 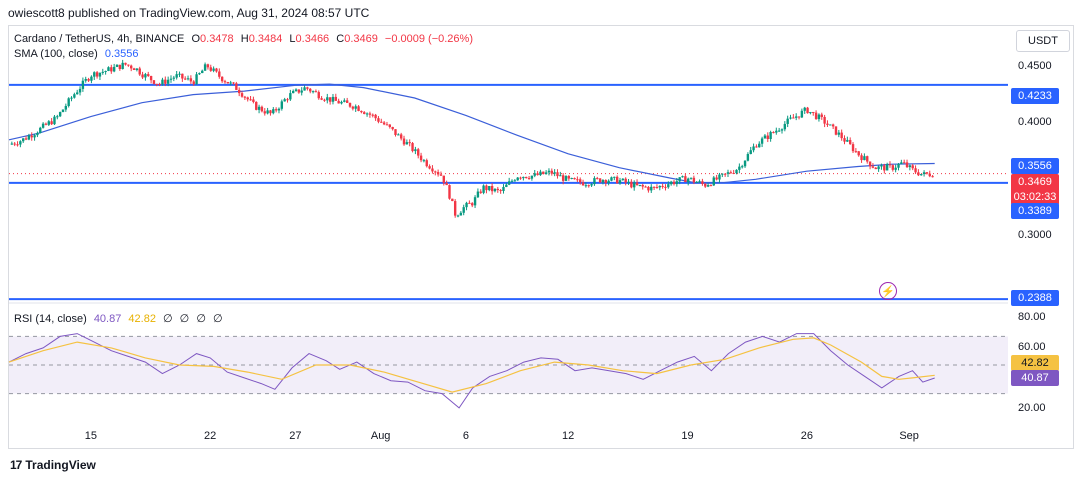 What do you see at coordinates (210, 436) in the screenshot?
I see `x-tick-1: 22` at bounding box center [210, 436].